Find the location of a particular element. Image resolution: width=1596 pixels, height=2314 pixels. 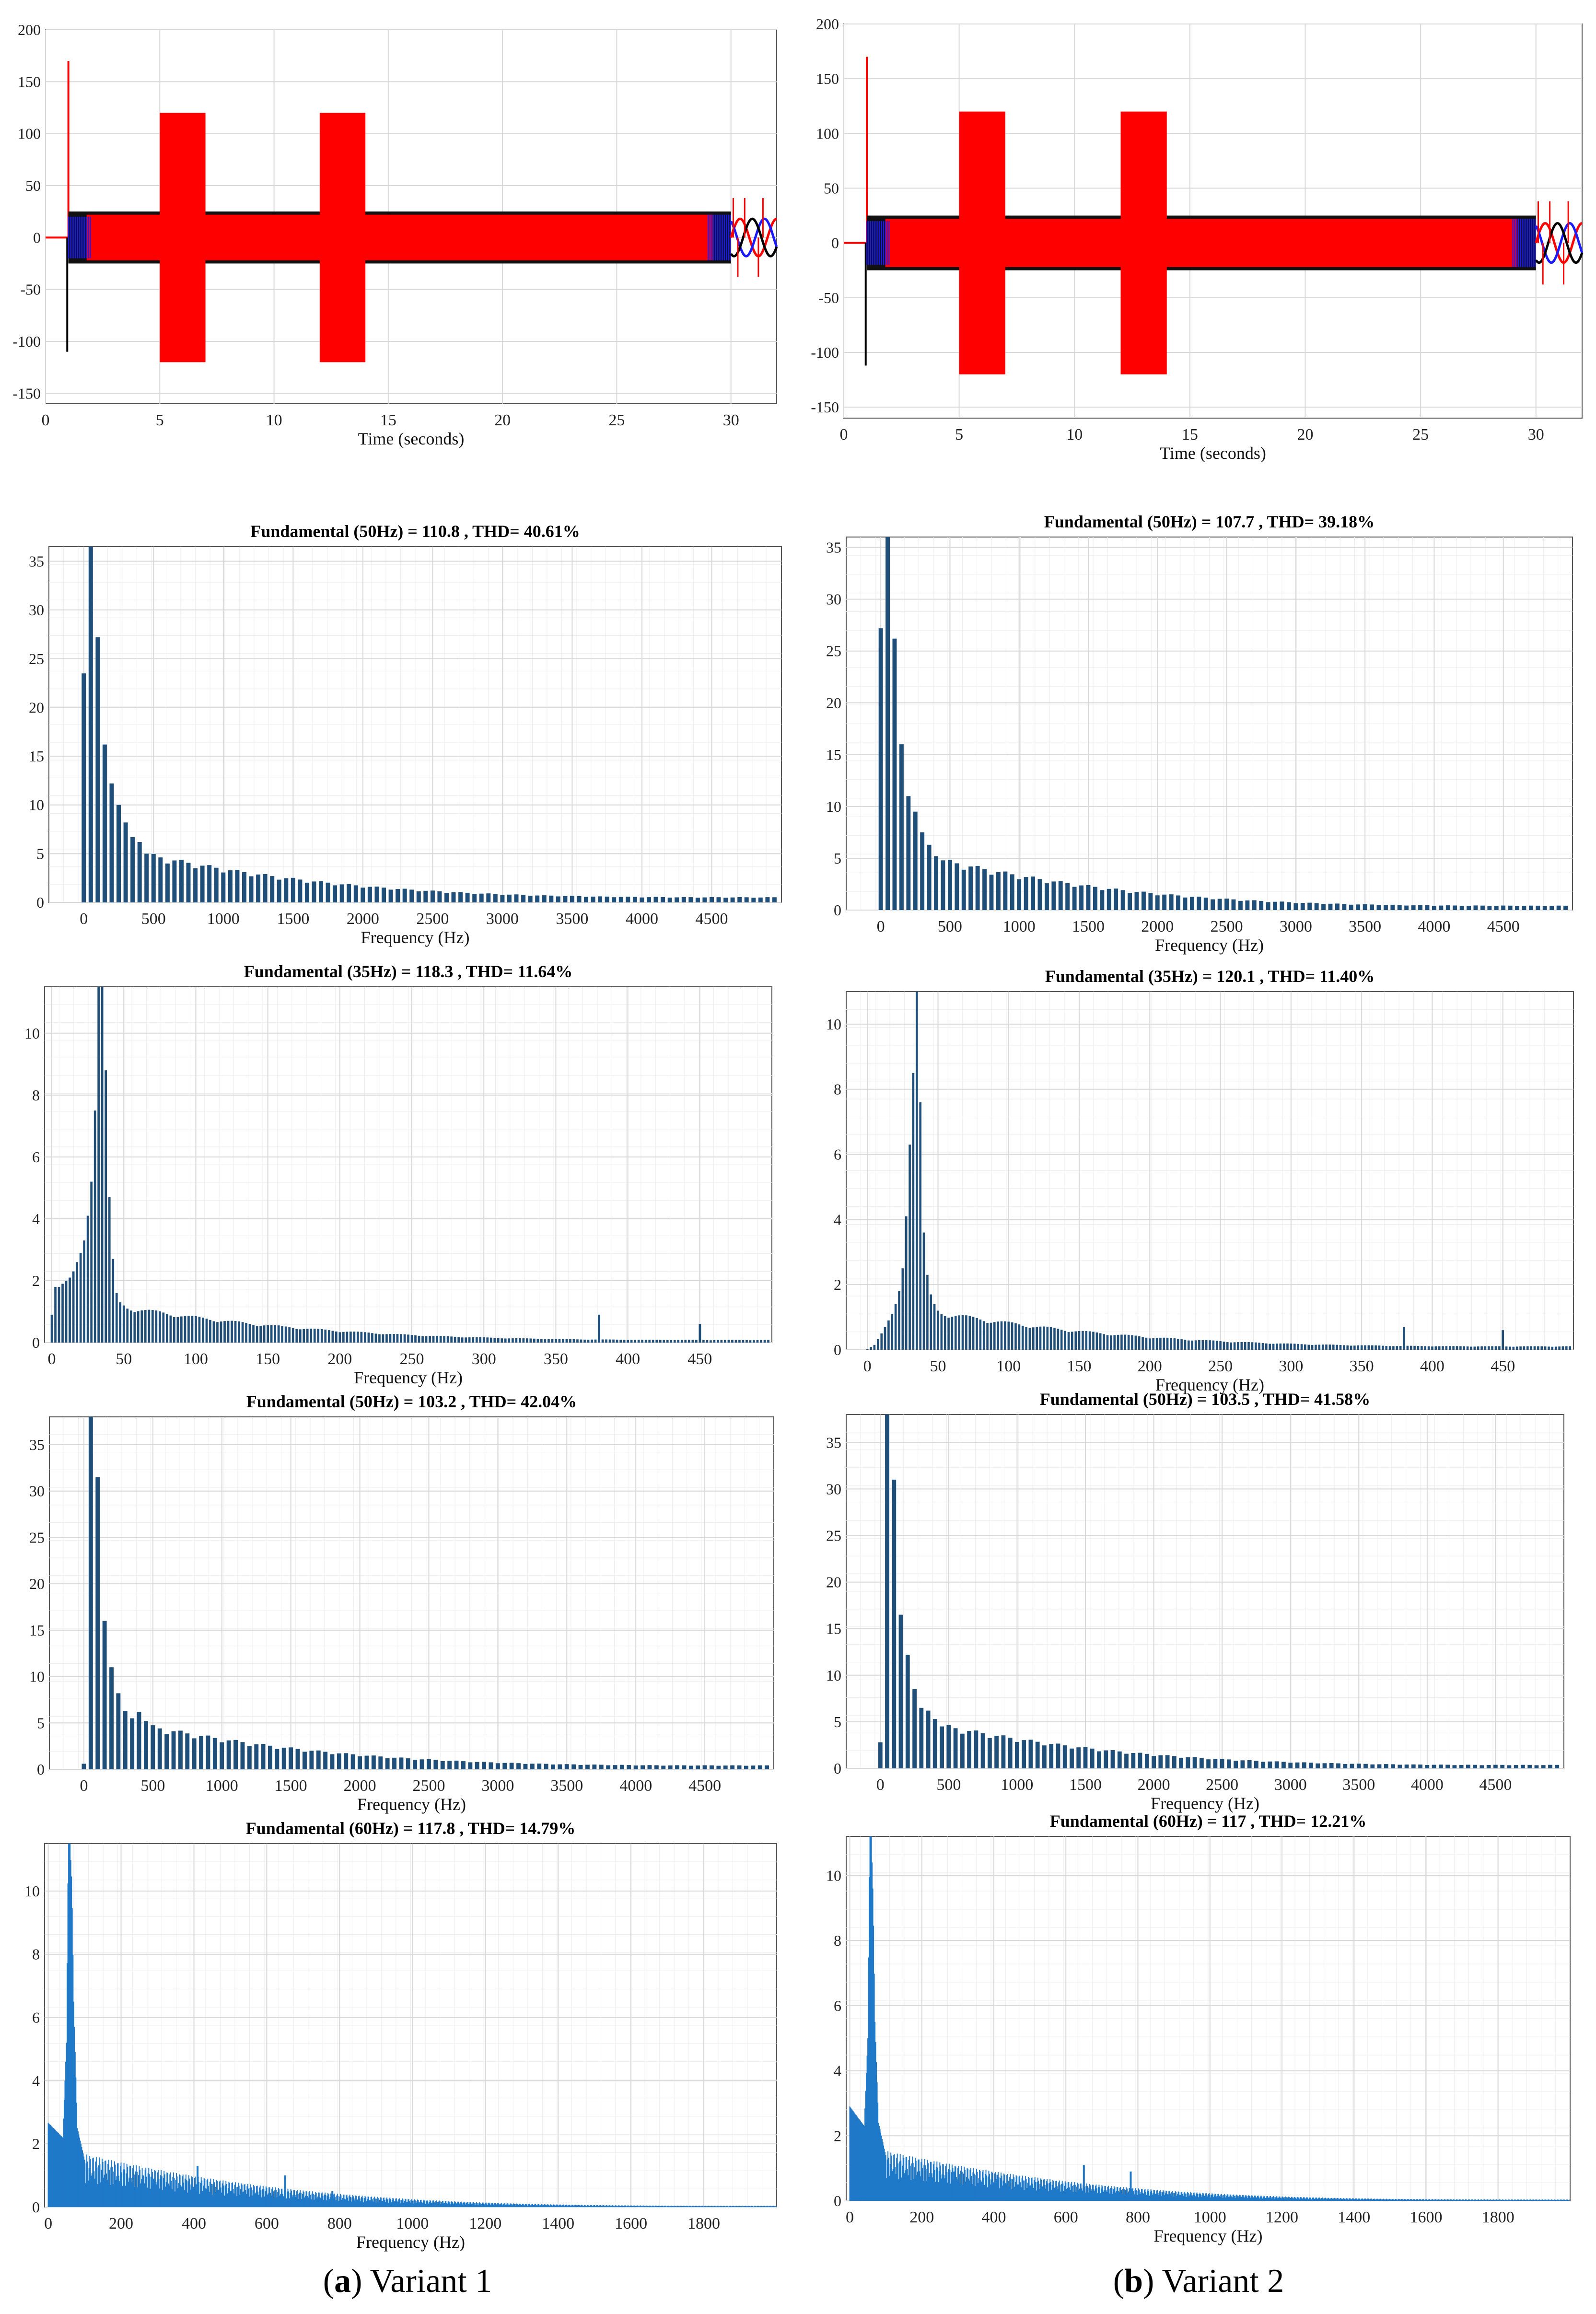

x-tick-label: 4000 is located at coordinates (635, 1786).